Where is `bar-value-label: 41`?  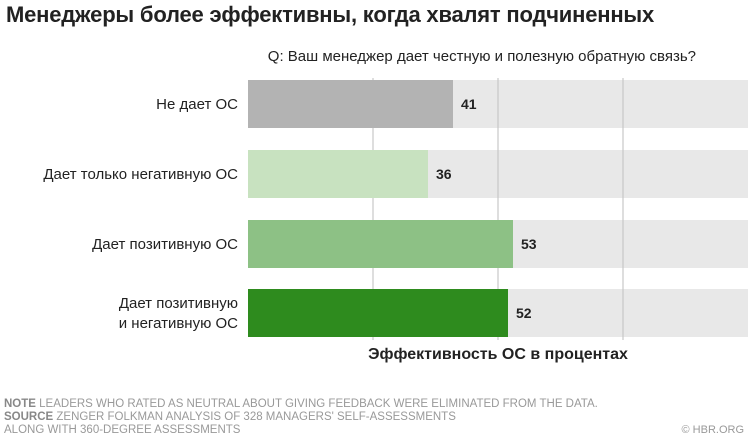 bar-value-label: 41 is located at coordinates (469, 104).